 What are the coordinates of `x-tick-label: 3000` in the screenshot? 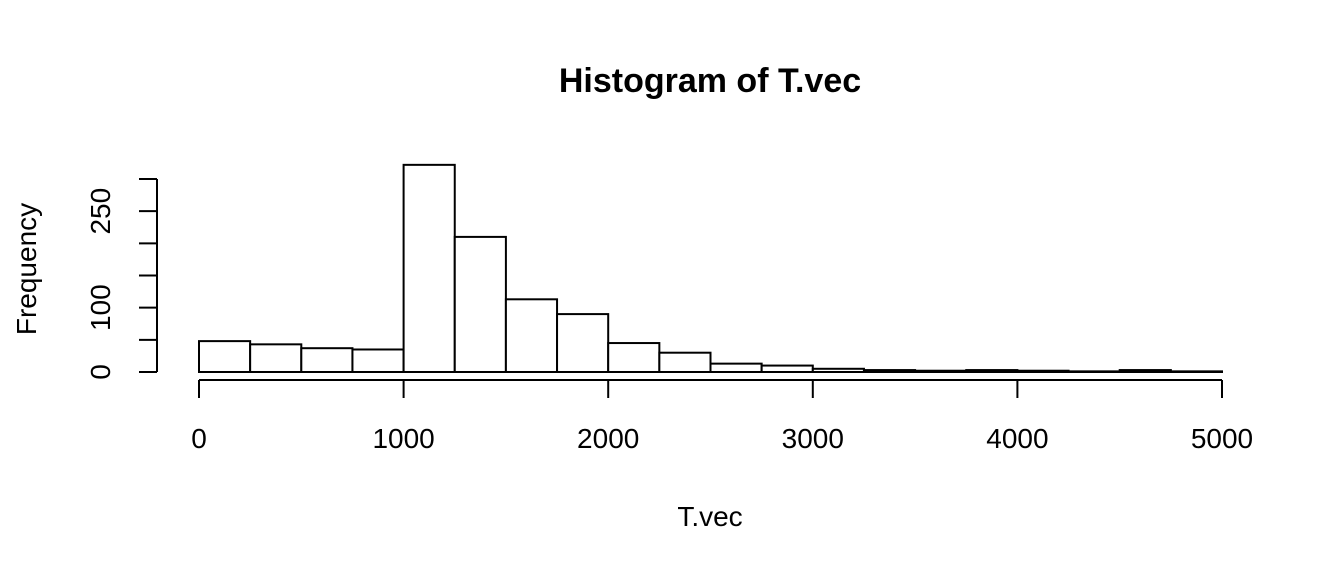 It's located at (813, 438).